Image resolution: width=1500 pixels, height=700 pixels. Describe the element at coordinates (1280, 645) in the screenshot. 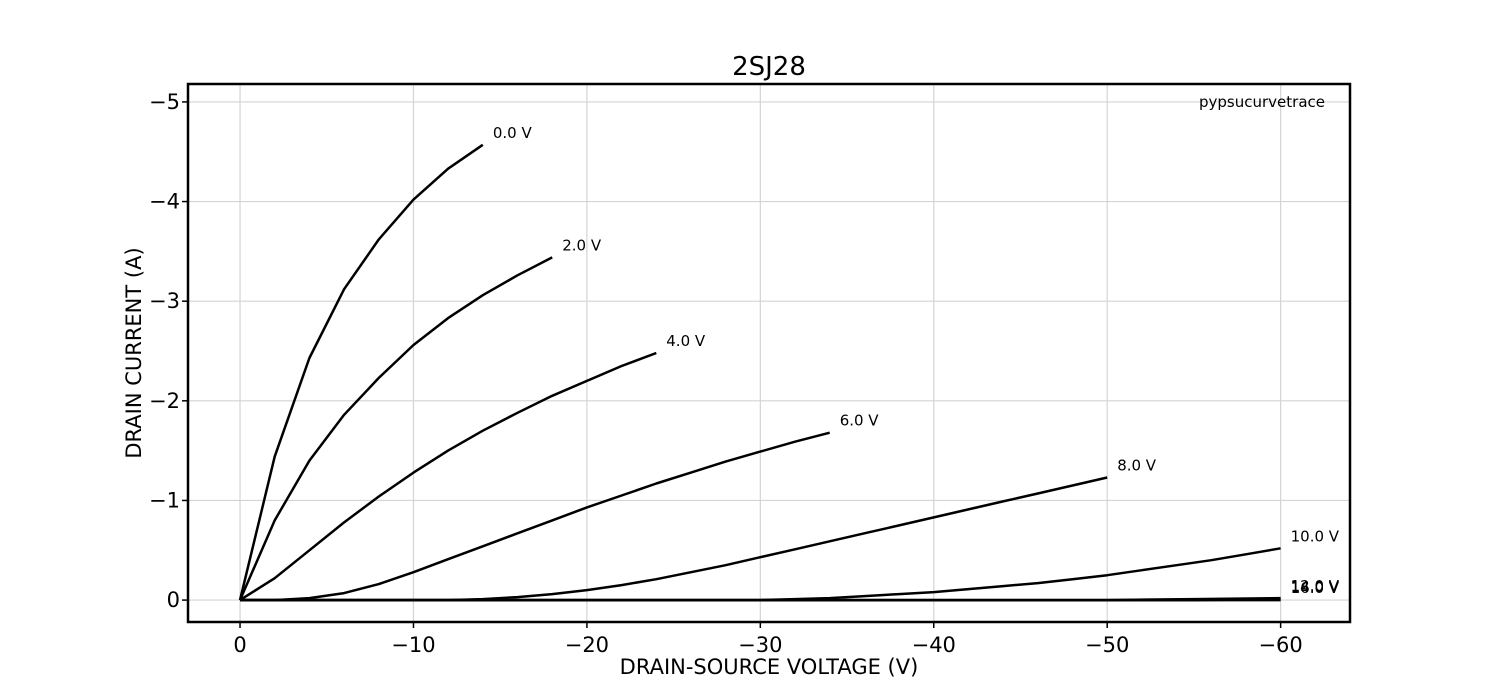

I see `x-tick-label: −60` at that location.